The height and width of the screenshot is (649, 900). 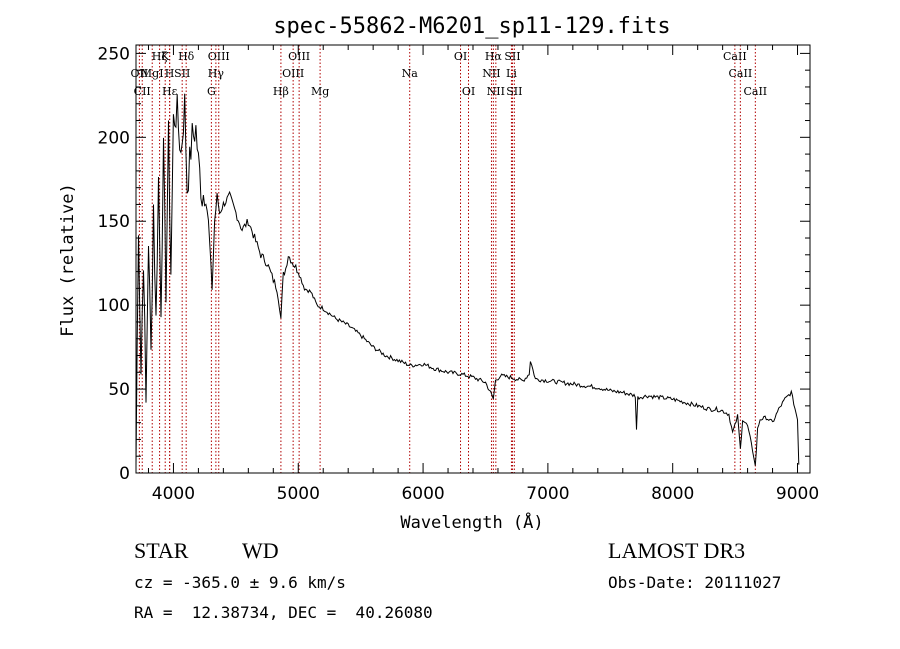 What do you see at coordinates (410, 73) in the screenshot?
I see `spectral-line-label: Na` at bounding box center [410, 73].